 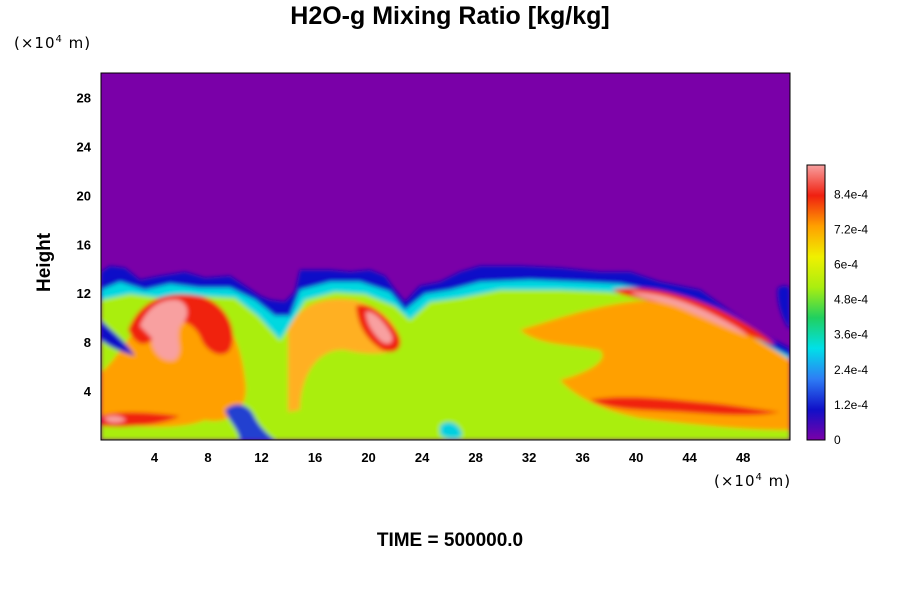 I want to click on y-tick-label: 20, so click(x=84, y=195).